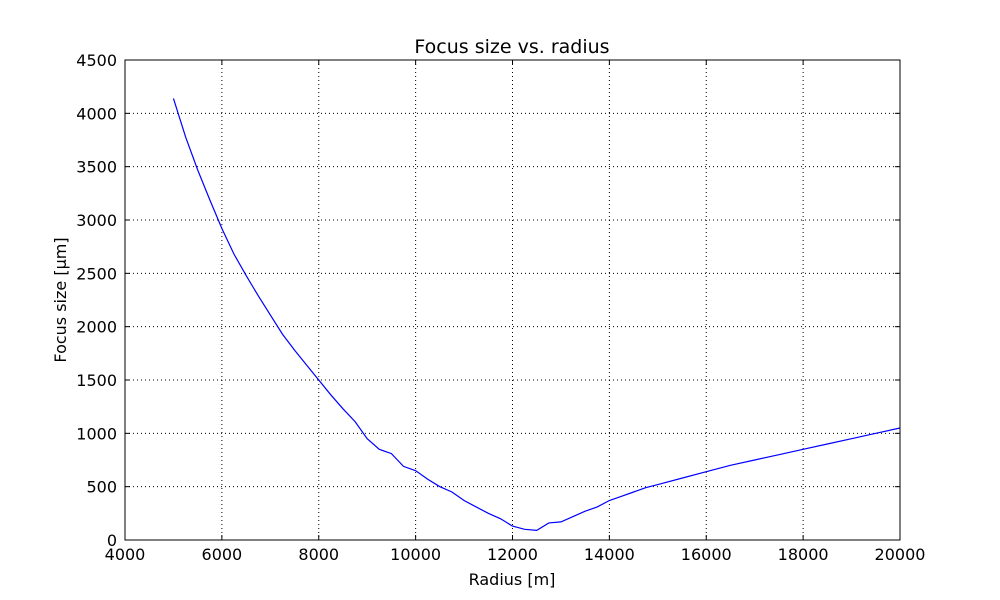 This screenshot has height=600, width=1000. Describe the element at coordinates (415, 554) in the screenshot. I see `x-tick-label: 10000` at that location.